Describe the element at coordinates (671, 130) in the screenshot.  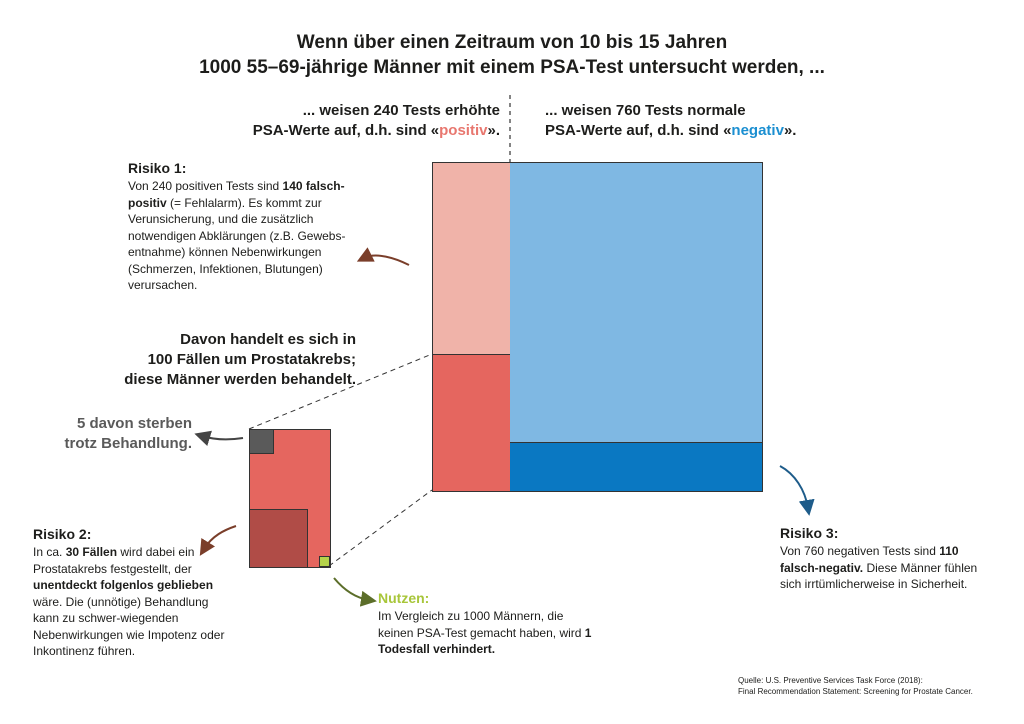
I see `negative-header-line-2: PSA-Werte auf, d.h. sind «negativ».` at that location.